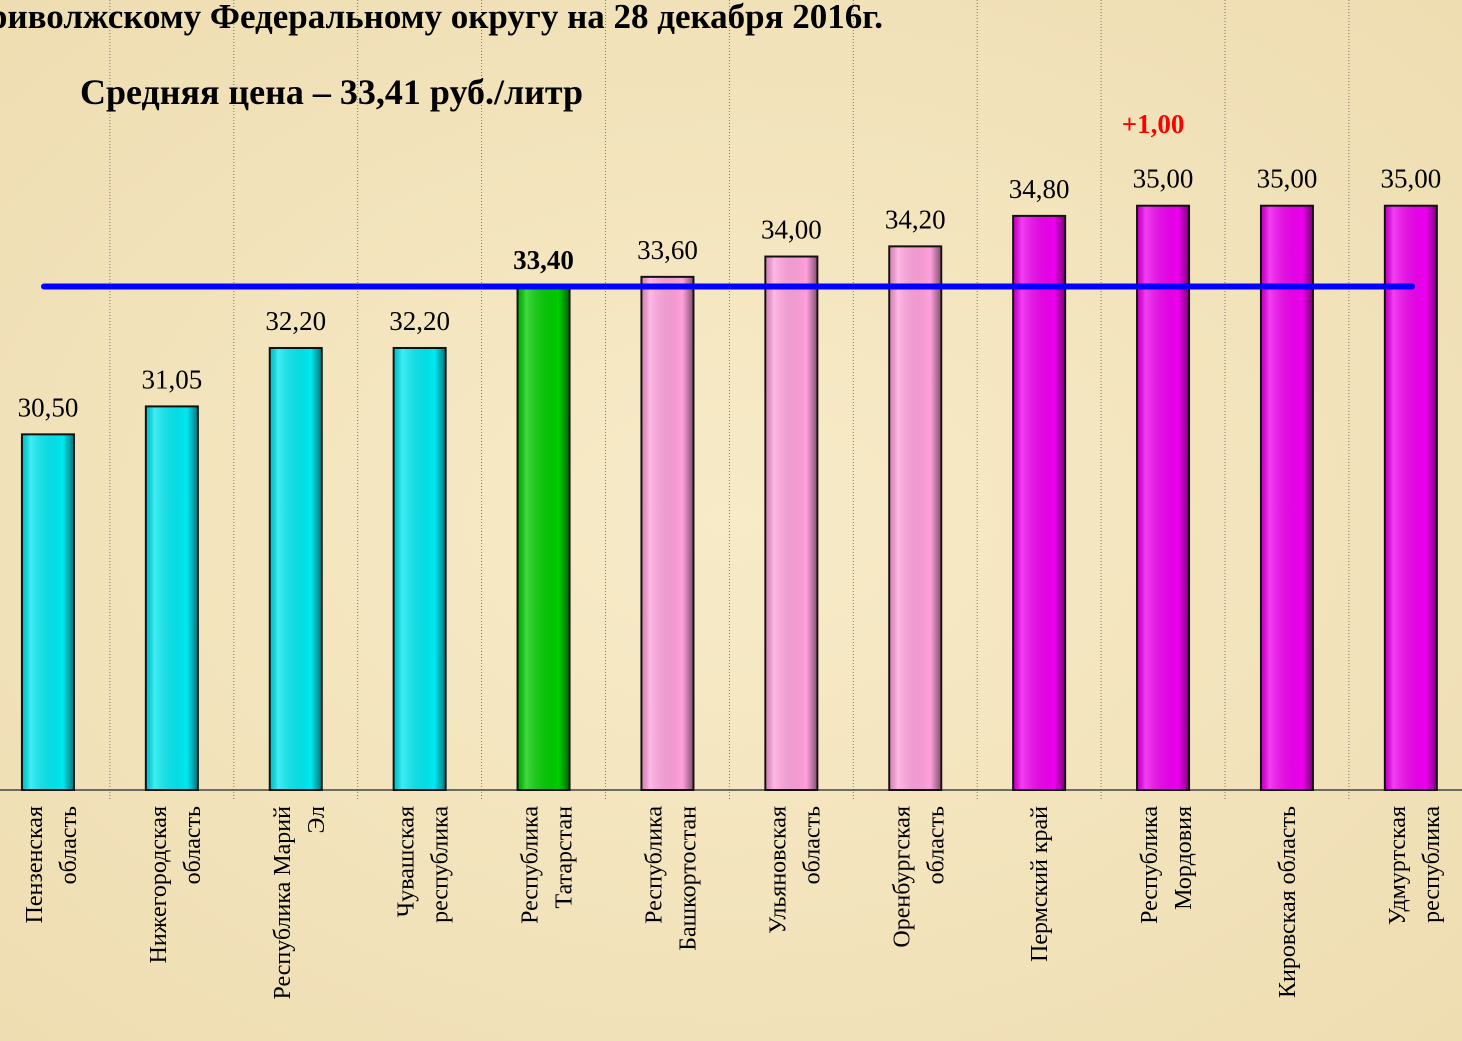 The width and height of the screenshot is (1462, 1041). Describe the element at coordinates (919, 877) in the screenshot. I see `x-tick-label: Оренбургская область` at that location.